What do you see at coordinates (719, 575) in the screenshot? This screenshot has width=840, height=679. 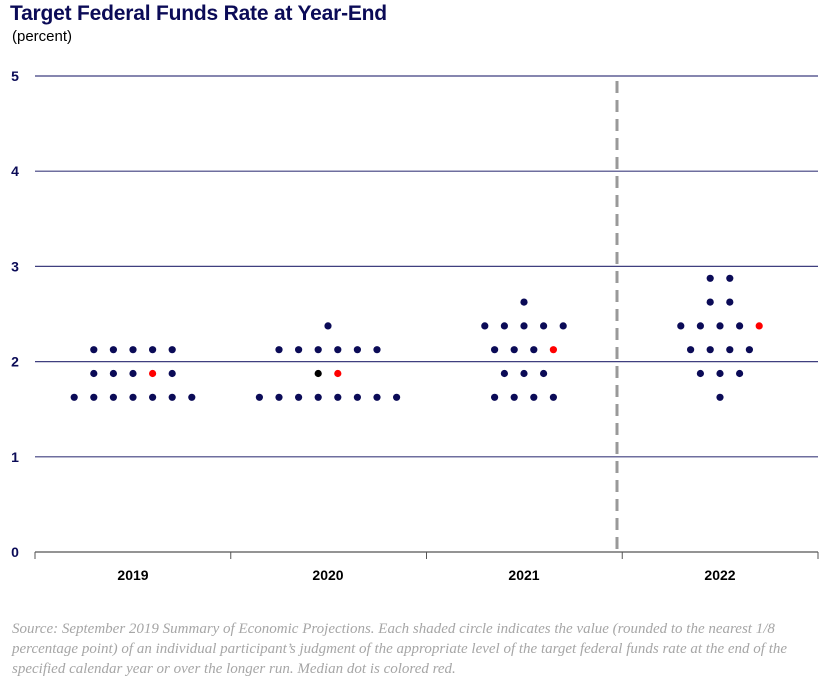 I see `x-tick-label-2022: 2022` at bounding box center [719, 575].